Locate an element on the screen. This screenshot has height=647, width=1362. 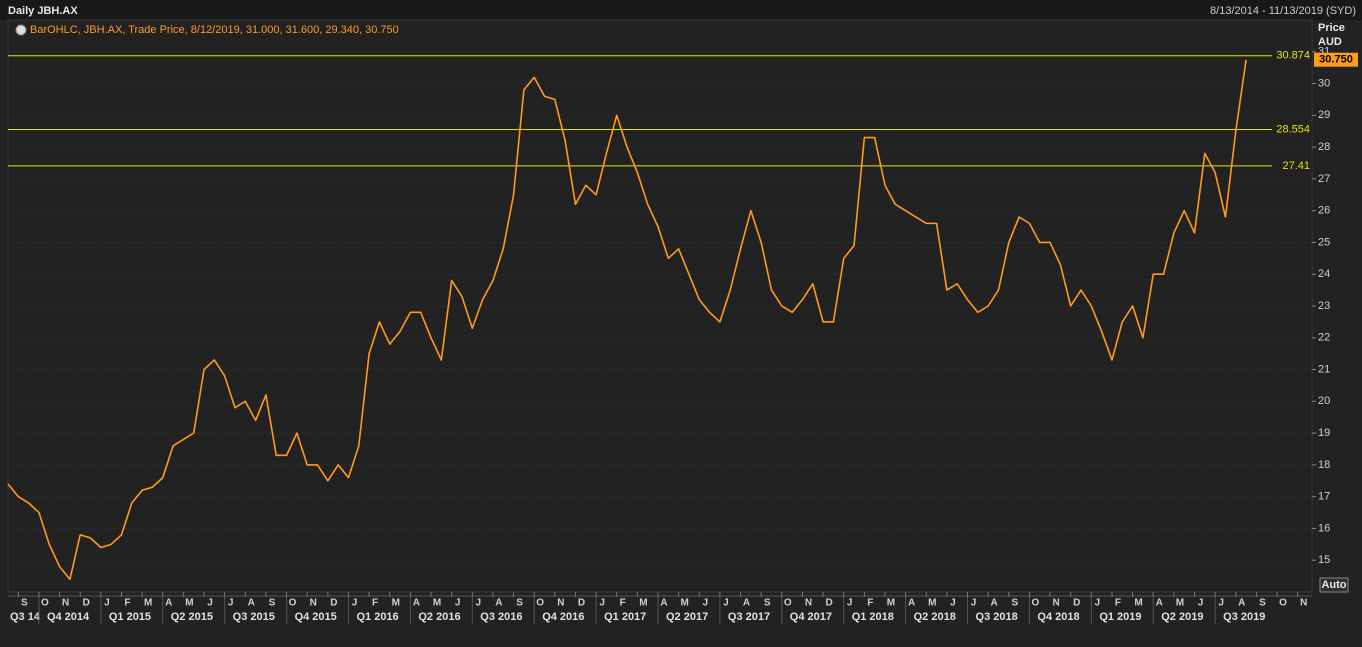
legend-icon is located at coordinates (21, 30).